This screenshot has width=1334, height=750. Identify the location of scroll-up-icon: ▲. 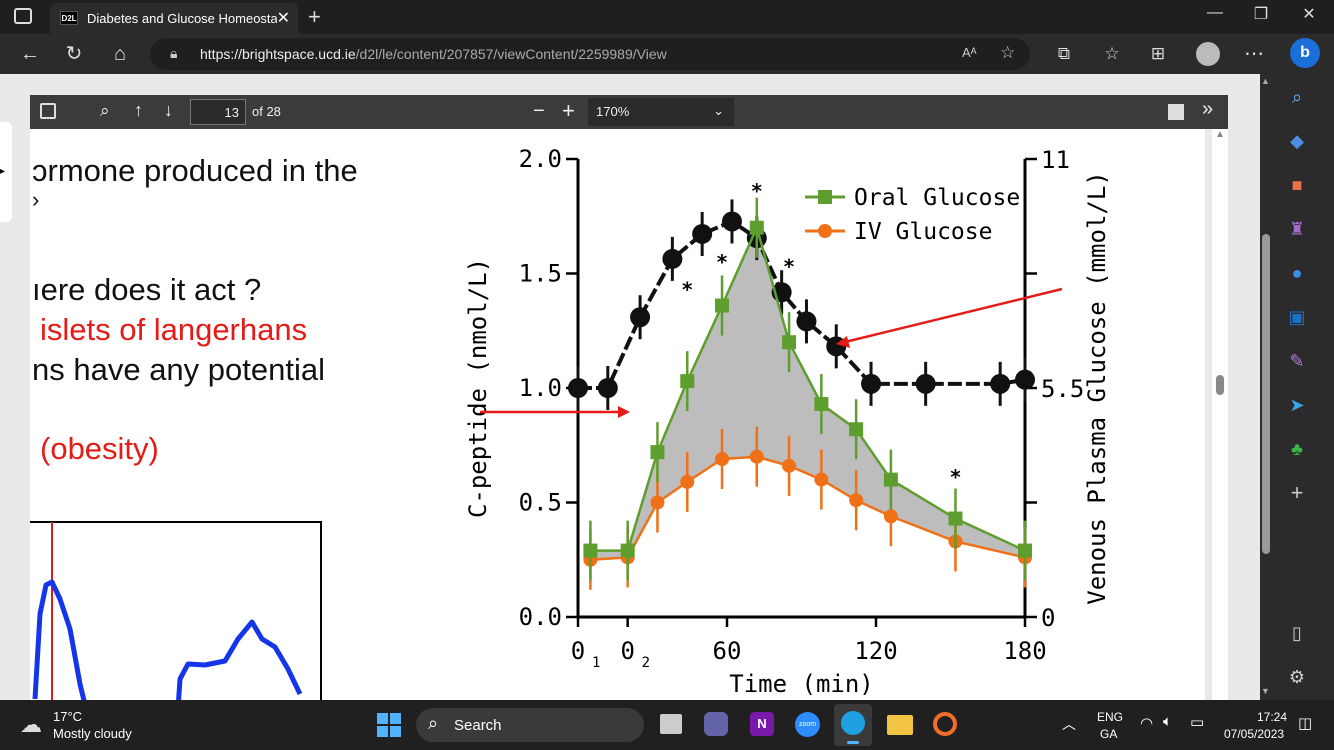
(1220, 134).